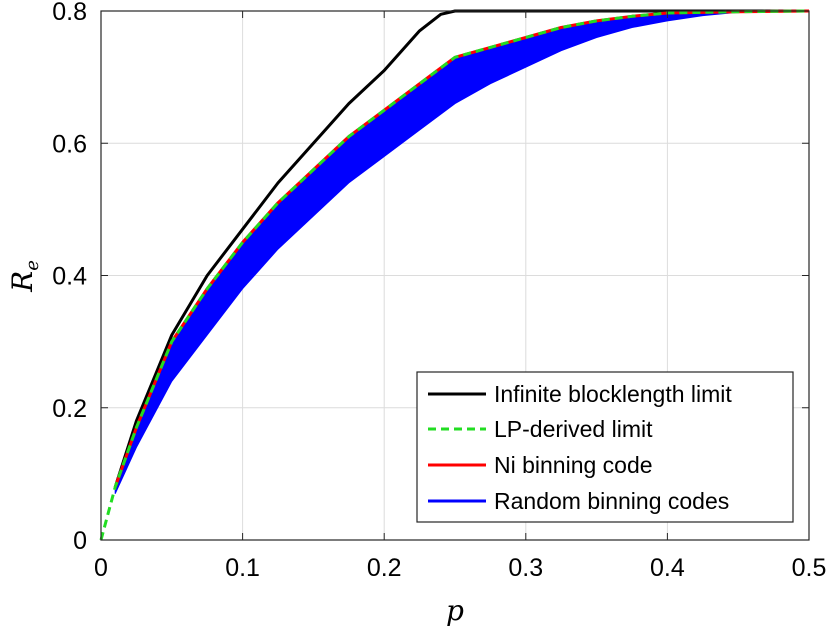 The image size is (830, 642). Describe the element at coordinates (69, 277) in the screenshot. I see `y-tick-label: 0.4` at that location.